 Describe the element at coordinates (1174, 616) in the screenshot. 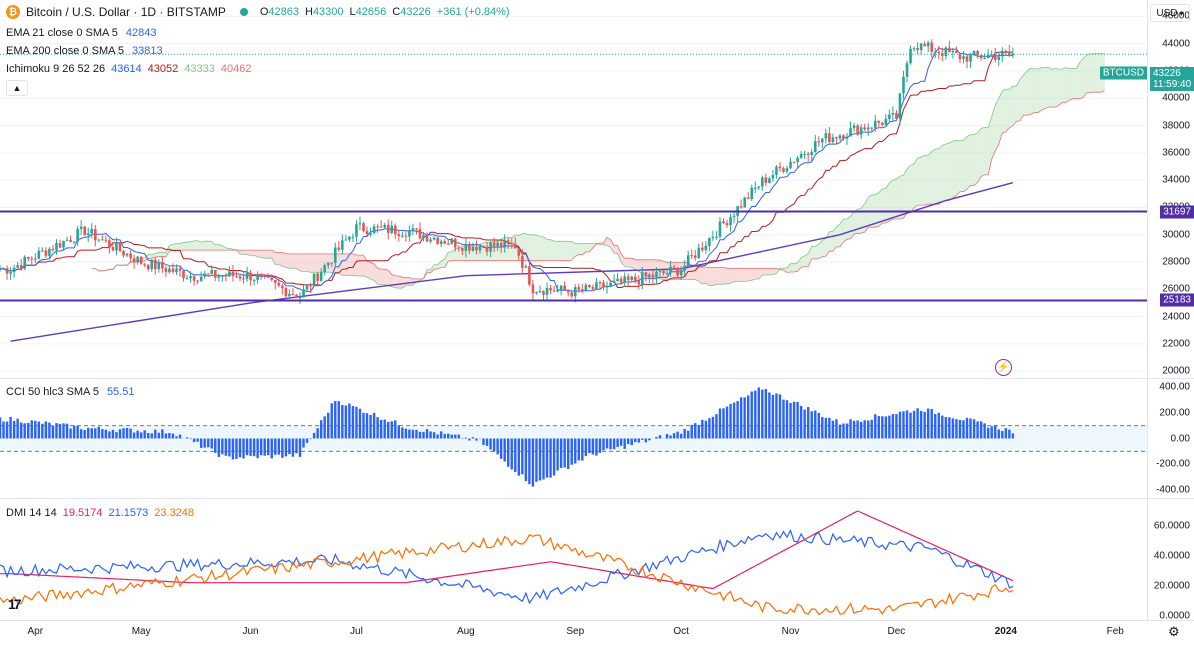

I see `dmi-tick-label: 0.0000` at that location.